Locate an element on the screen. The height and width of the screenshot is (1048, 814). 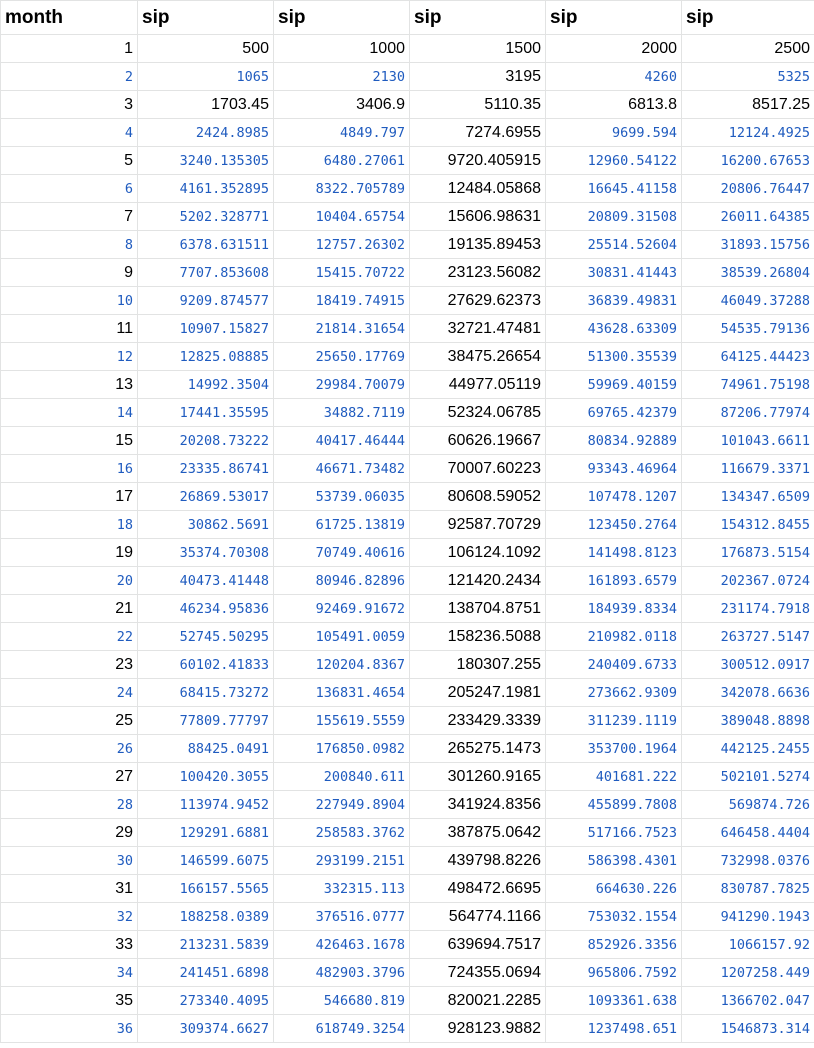
cell-sip-2000: 240409.6733 is located at coordinates (613, 664).